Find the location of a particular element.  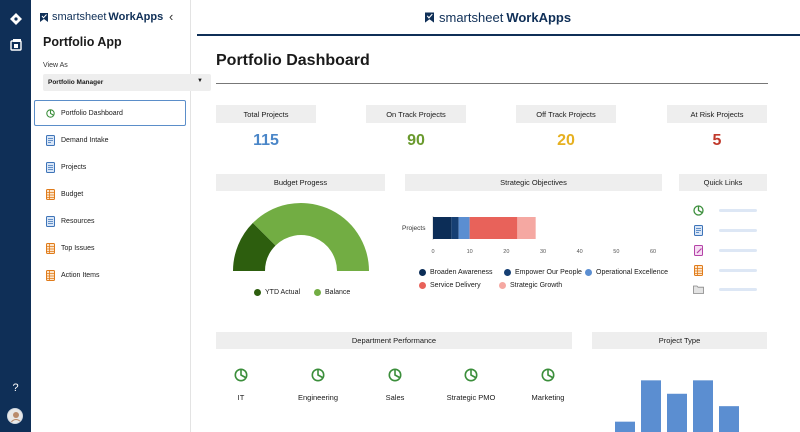

sidebar-item-resources: Resources is located at coordinates (110, 221).